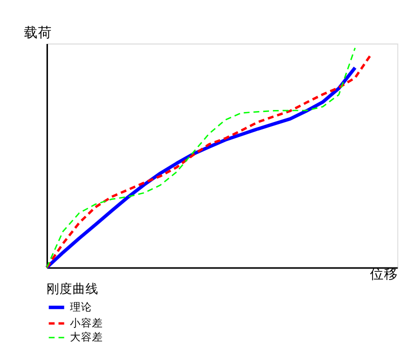 Image resolution: width=407 pixels, height=349 pixels. What do you see at coordinates (87, 323) in the screenshot?
I see `legend-label: 小容差` at bounding box center [87, 323].